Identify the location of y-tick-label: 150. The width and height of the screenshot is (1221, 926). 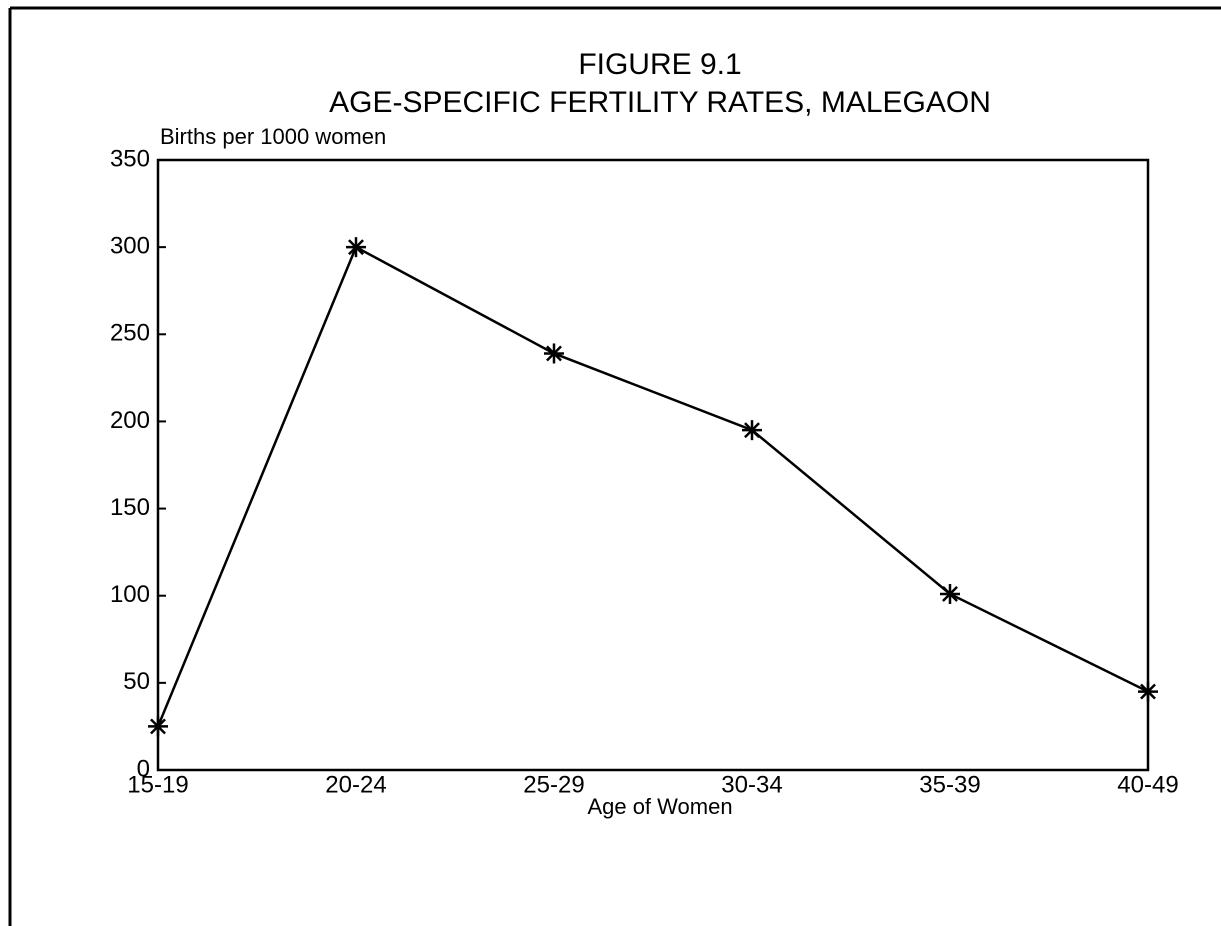
(130, 507).